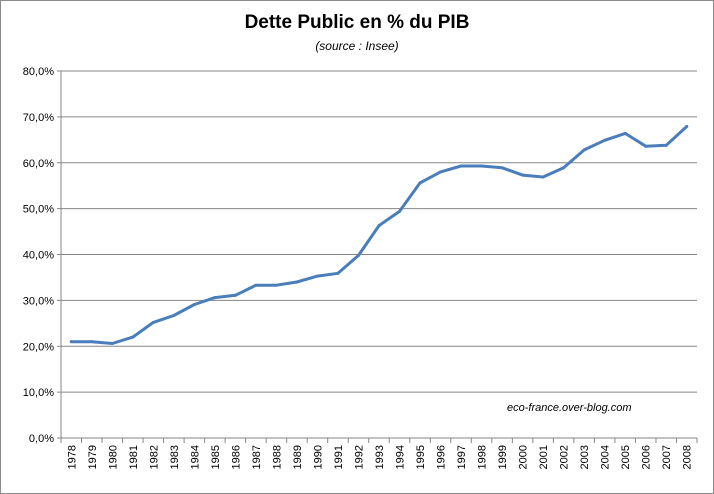 The height and width of the screenshot is (494, 714). Describe the element at coordinates (357, 22) in the screenshot. I see `chart-title: Dette Public en % du PIB` at that location.